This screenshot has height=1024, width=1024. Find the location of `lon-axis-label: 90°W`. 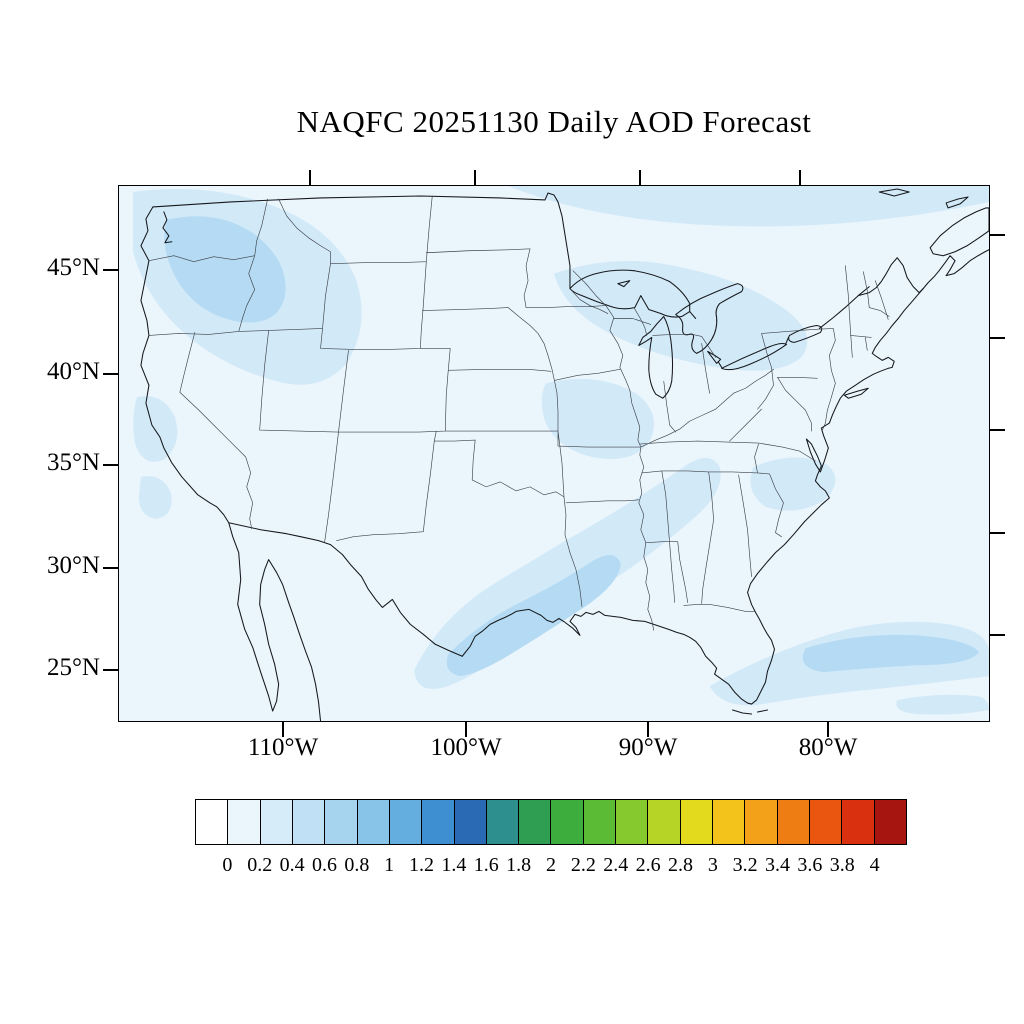

lon-axis-label: 90°W is located at coordinates (648, 747).